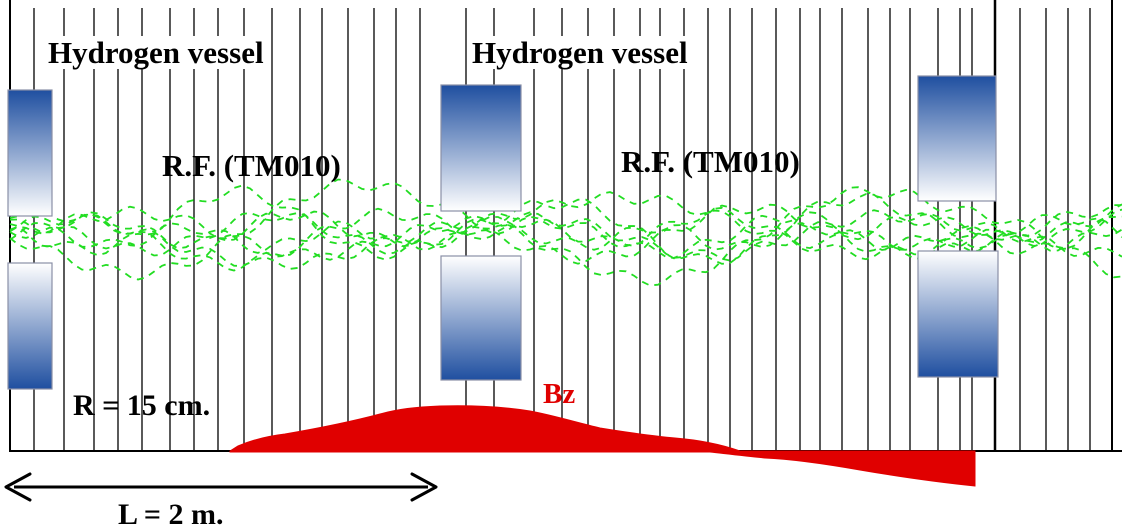  What do you see at coordinates (481, 148) in the screenshot?
I see `coil-2-upper` at bounding box center [481, 148].